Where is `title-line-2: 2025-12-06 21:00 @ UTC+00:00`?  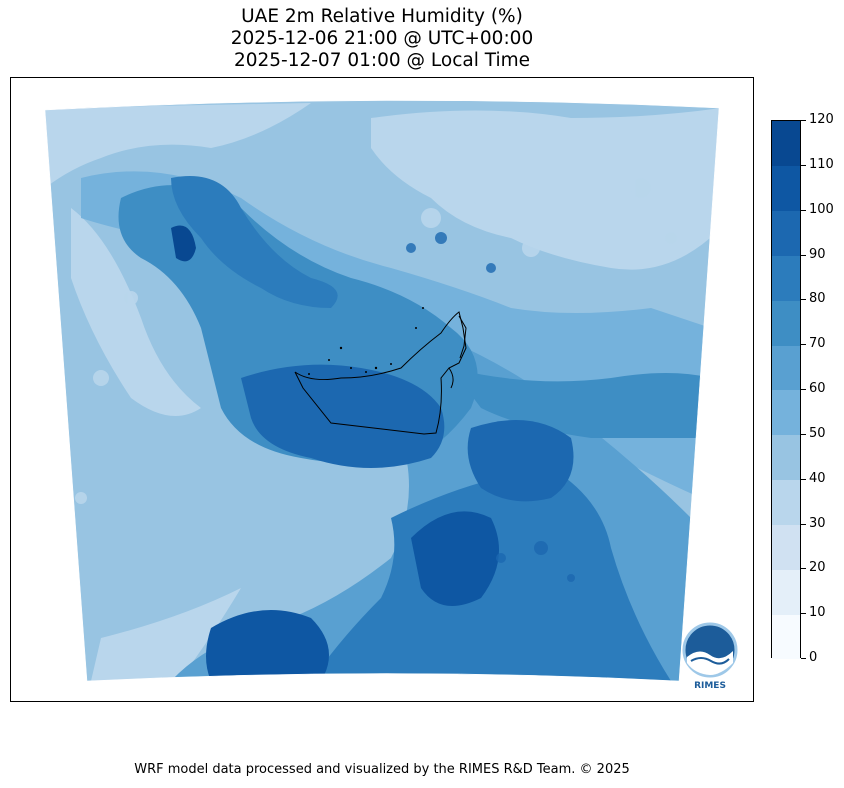
title-line-2: 2025-12-06 21:00 @ UTC+00:00 is located at coordinates (382, 38).